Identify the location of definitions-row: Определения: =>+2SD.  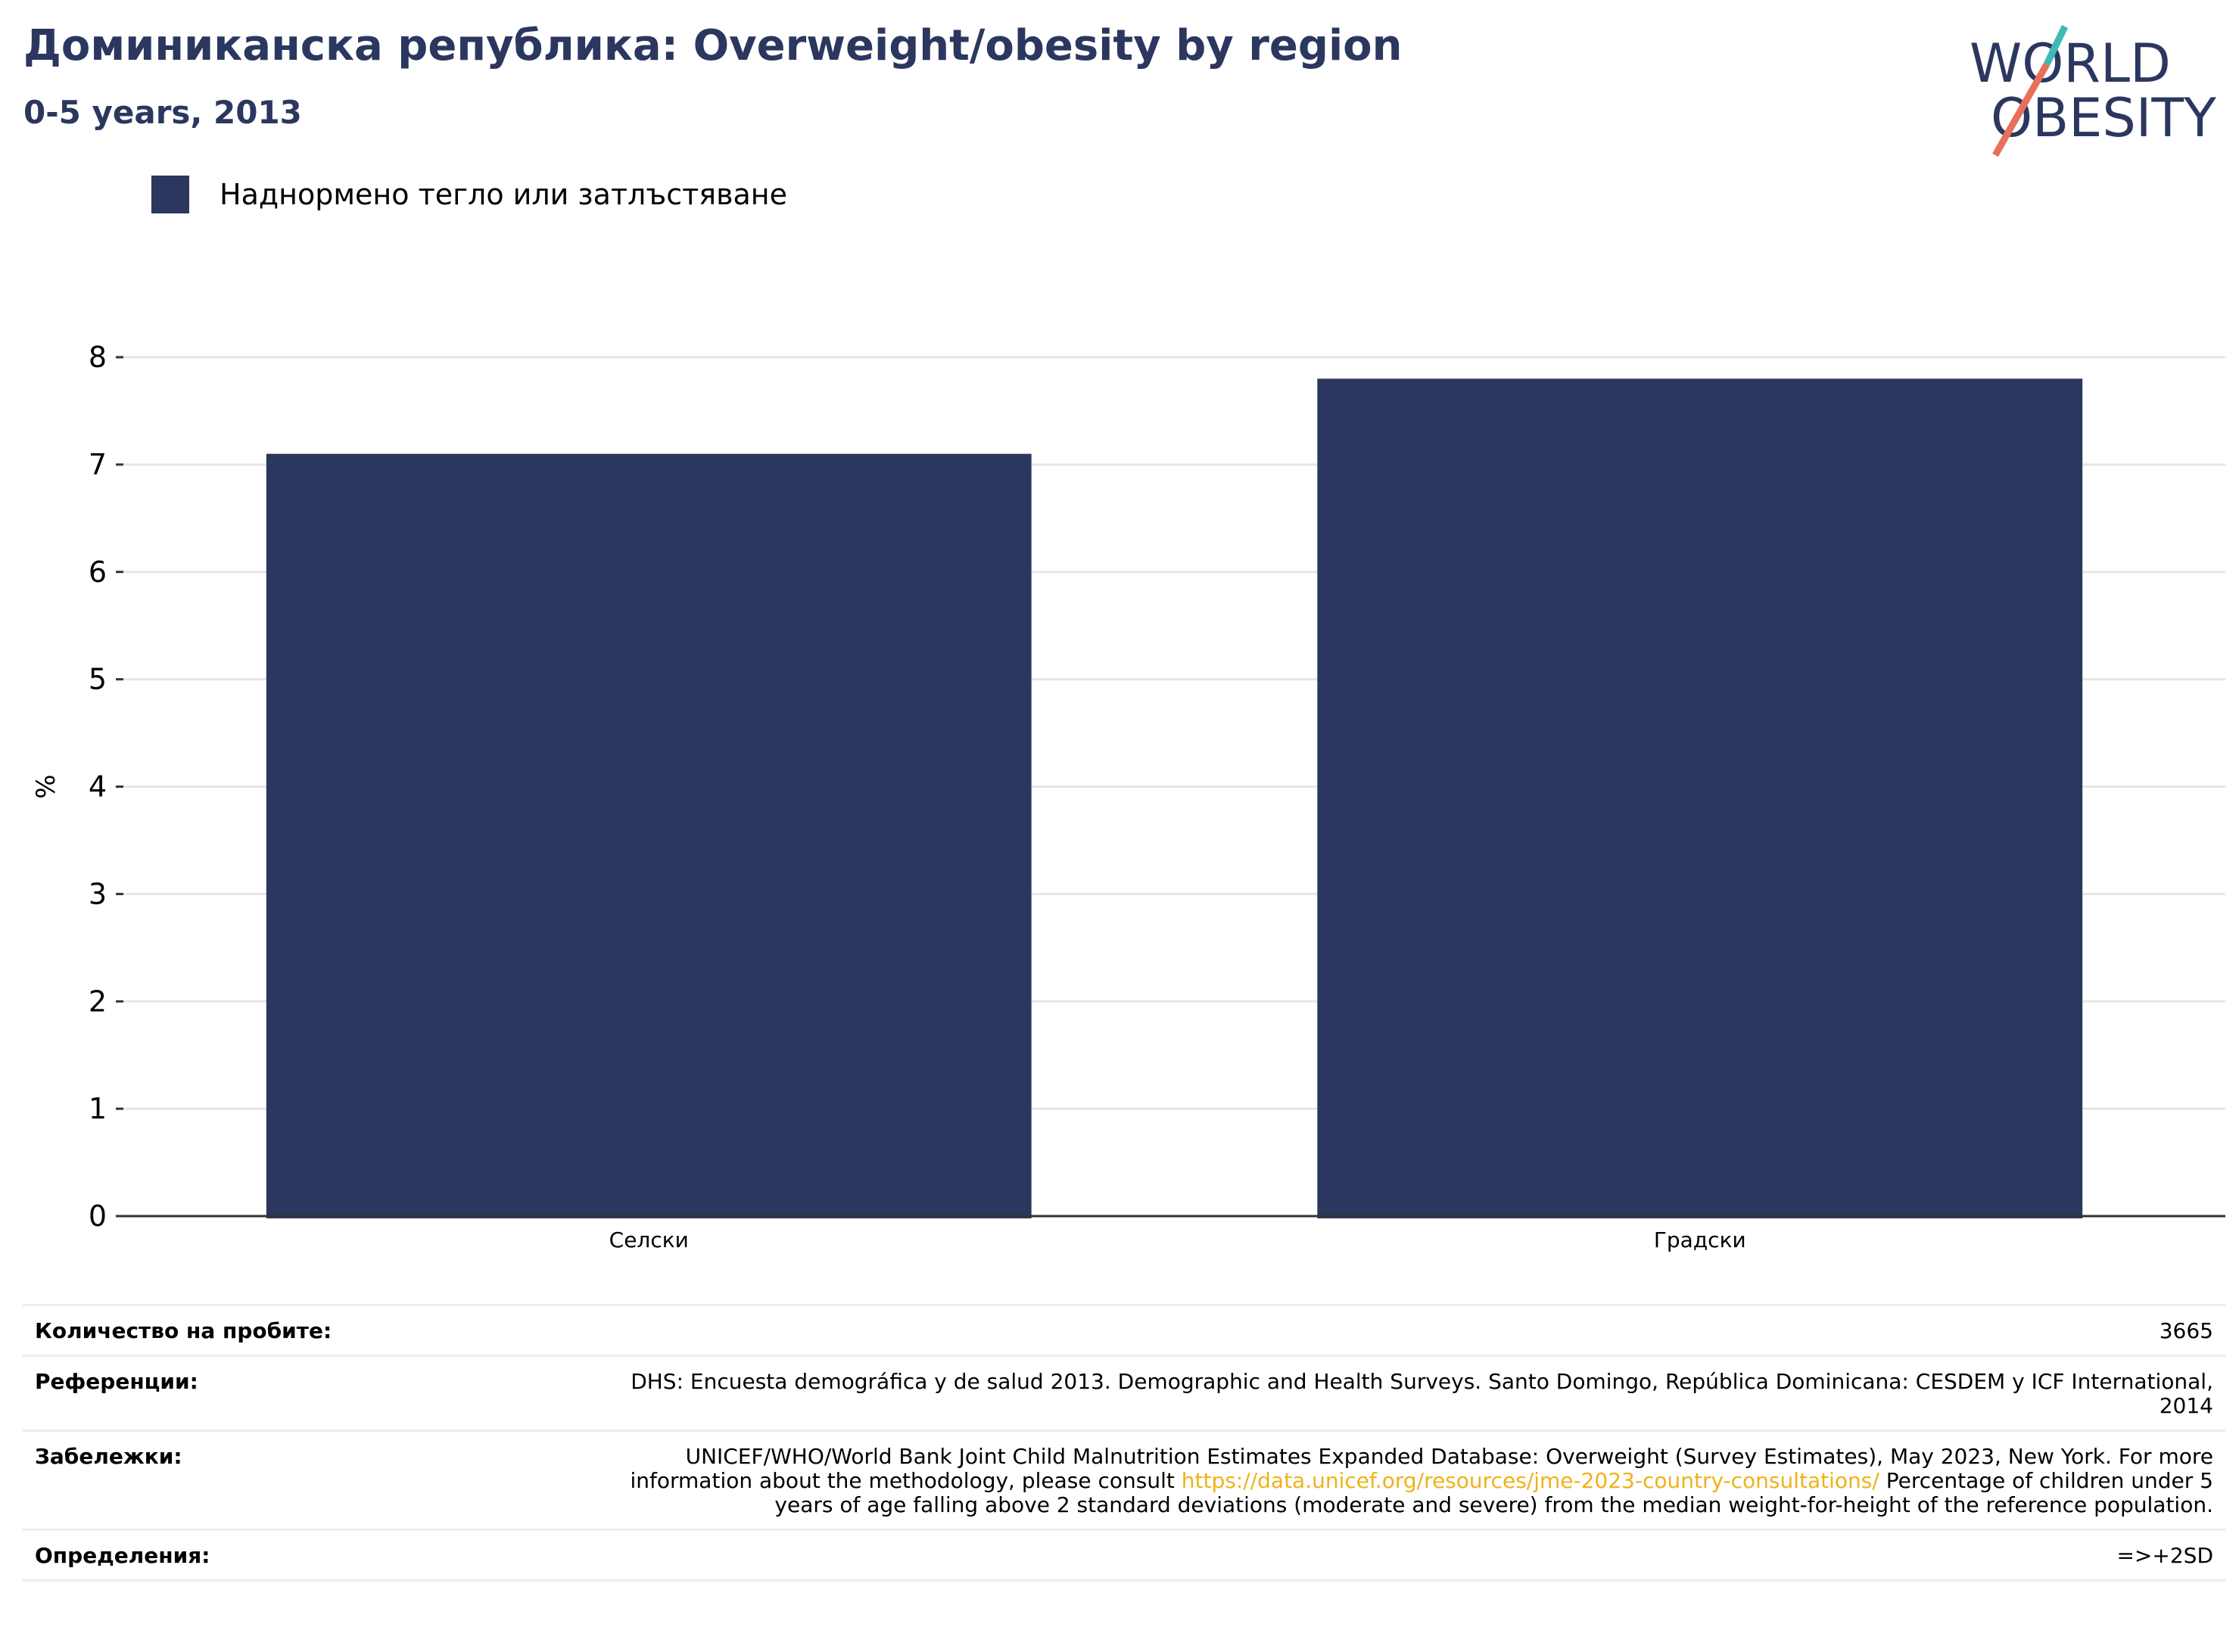
(1124, 1557).